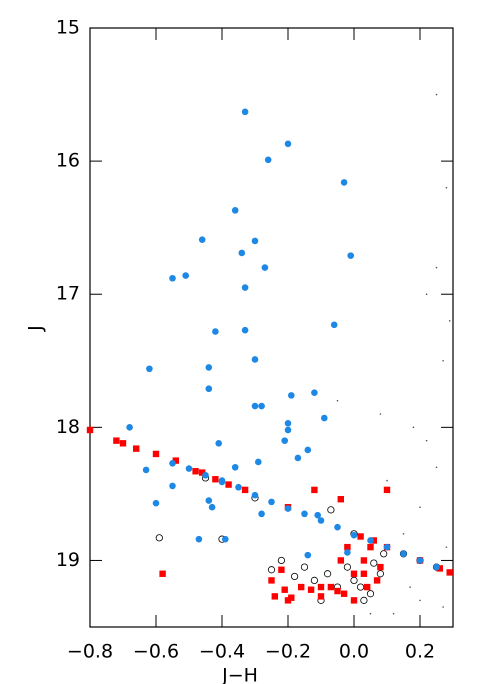 The image size is (479, 684). I want to click on y-tick-label: 15, so click(68, 28).